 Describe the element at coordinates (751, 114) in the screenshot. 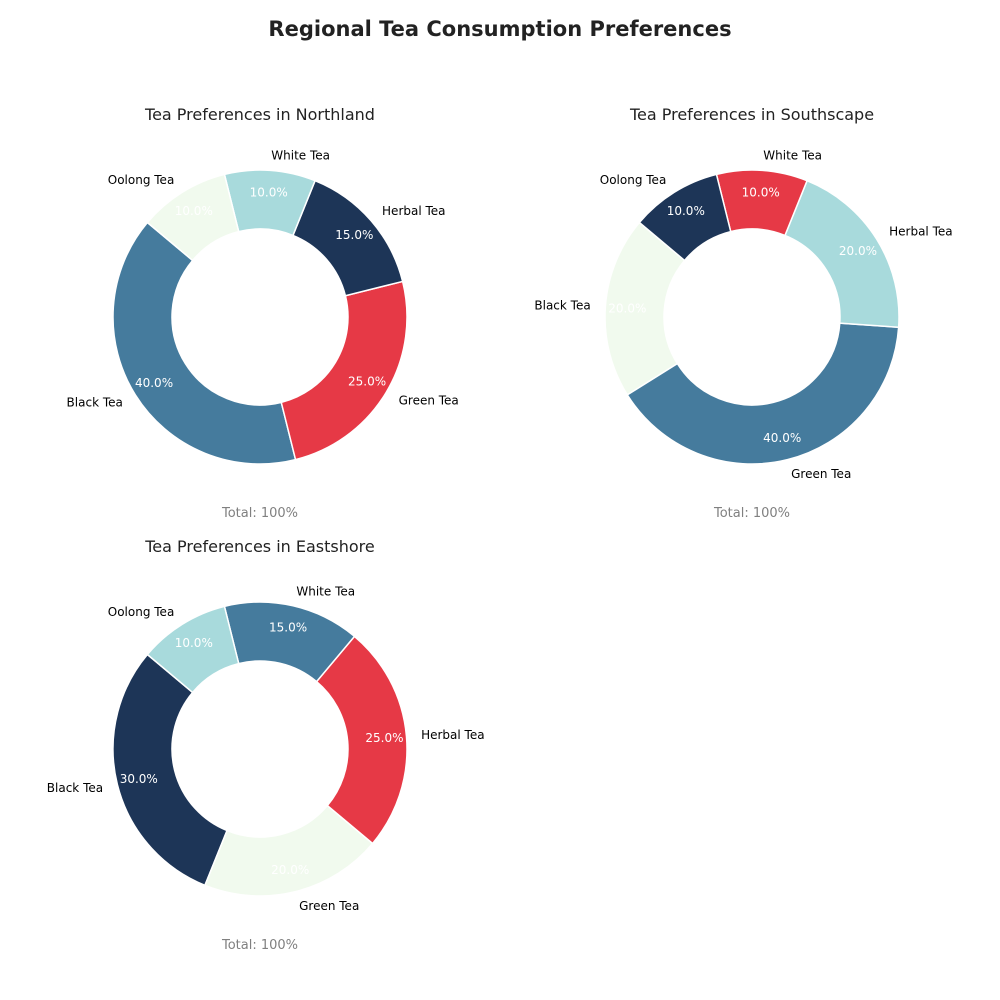

I see `chart-title: Tea Preferences in Southscape` at that location.